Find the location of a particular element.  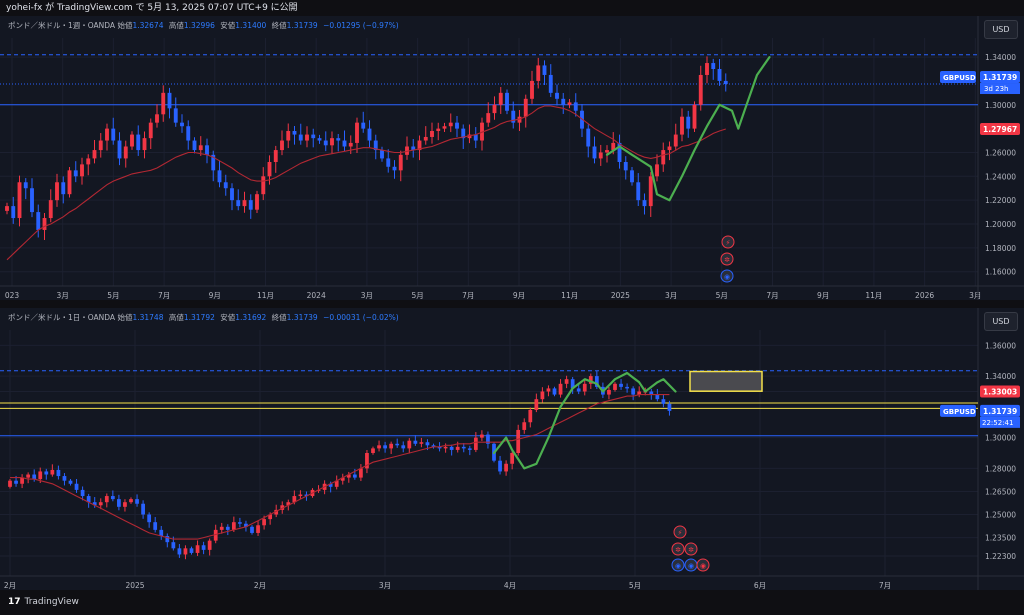

x-tick-label: 4月 is located at coordinates (510, 585).